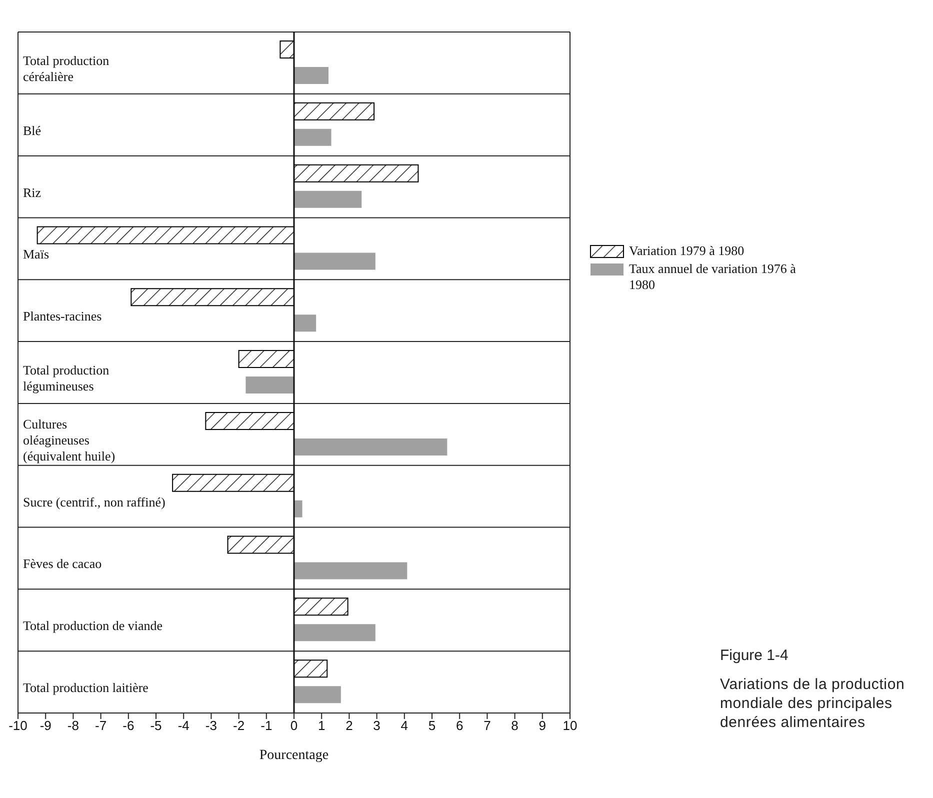  I want to click on x-tick-label: -7, so click(101, 726).